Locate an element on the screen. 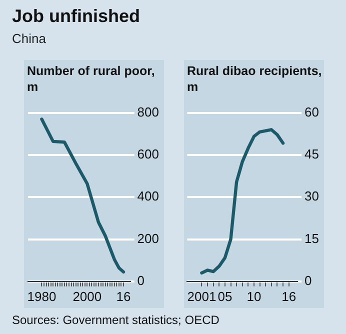 Image resolution: width=346 pixels, height=334 pixels. y-tick-label: 30 is located at coordinates (312, 196).